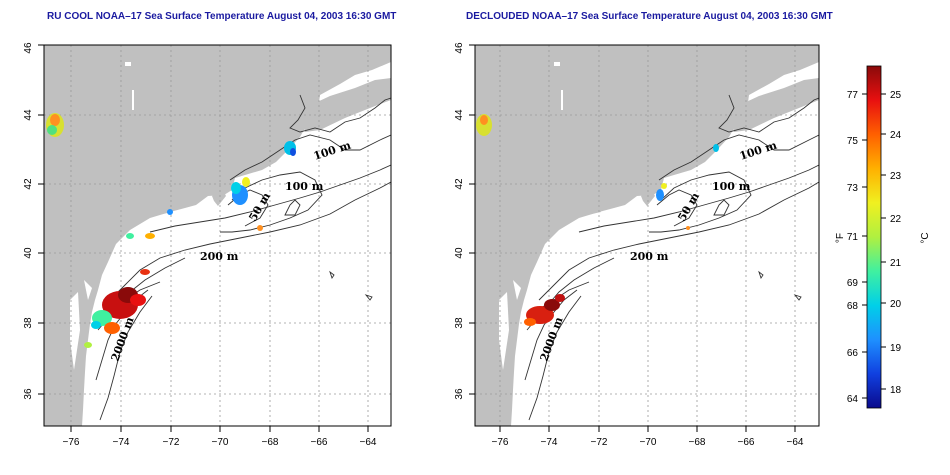 This screenshot has width=950, height=475. Describe the element at coordinates (853, 141) in the screenshot. I see `colorbar-f-tick: 75` at that location.